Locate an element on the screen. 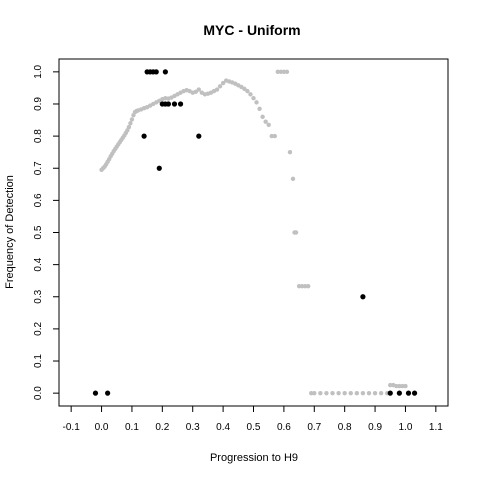 The image size is (480, 480). y-tick-label: 0.1 is located at coordinates (38, 361).